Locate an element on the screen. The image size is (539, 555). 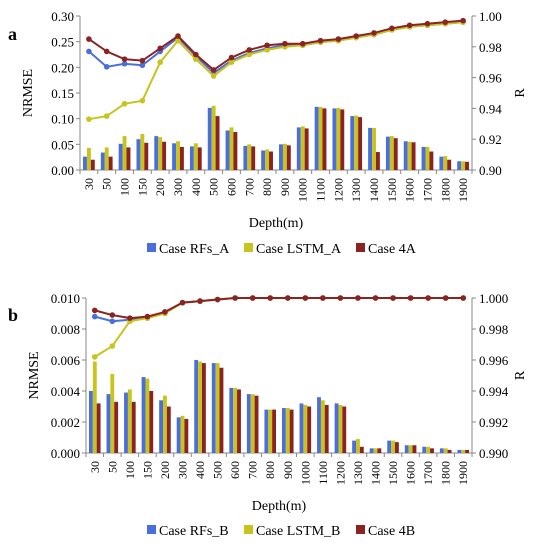
x-tick-label: 200 is located at coordinates (165, 470).